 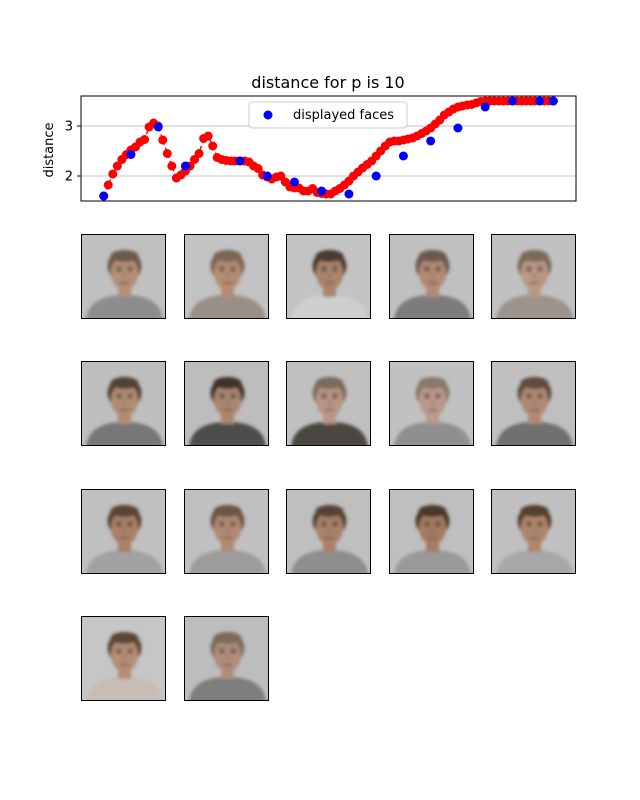 I want to click on y-tick-label: 2, so click(x=69, y=177).